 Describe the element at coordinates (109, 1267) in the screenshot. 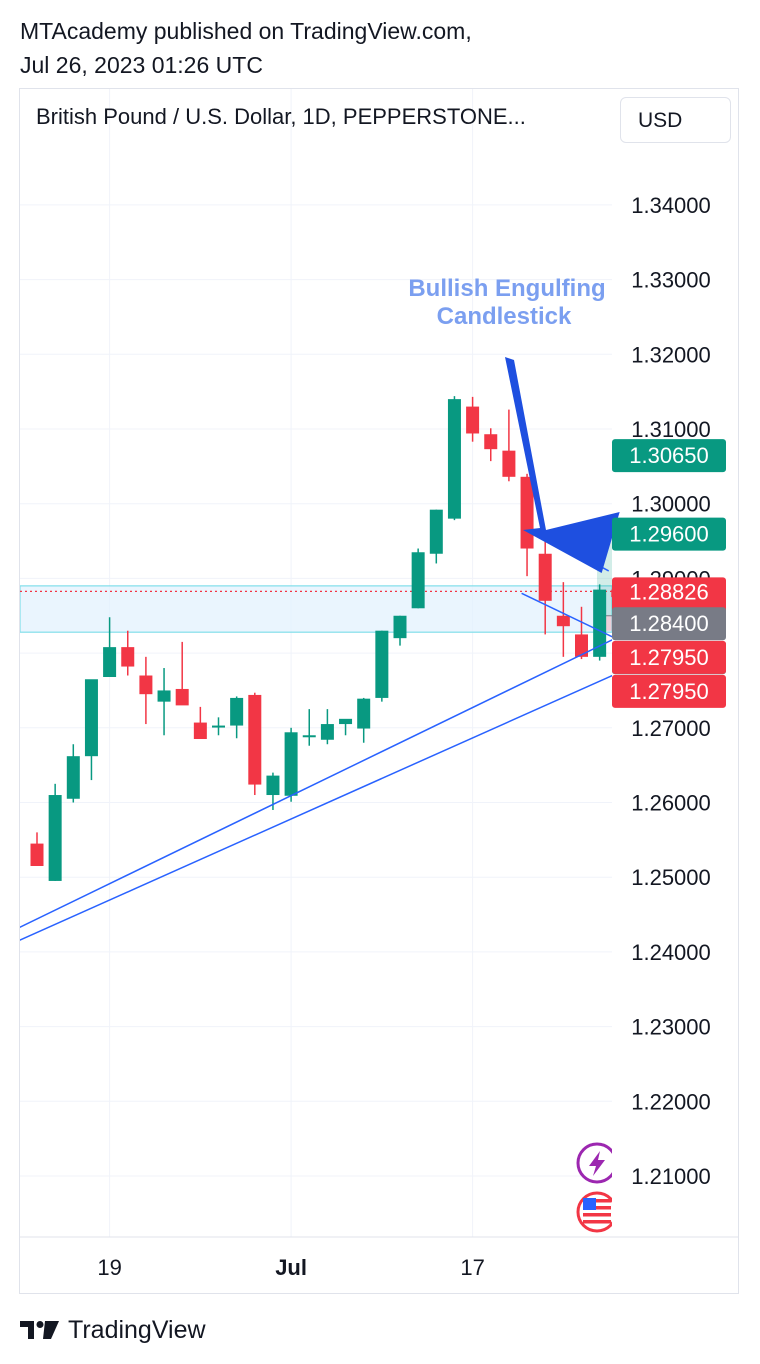

I see `x-tick-label: 19` at that location.